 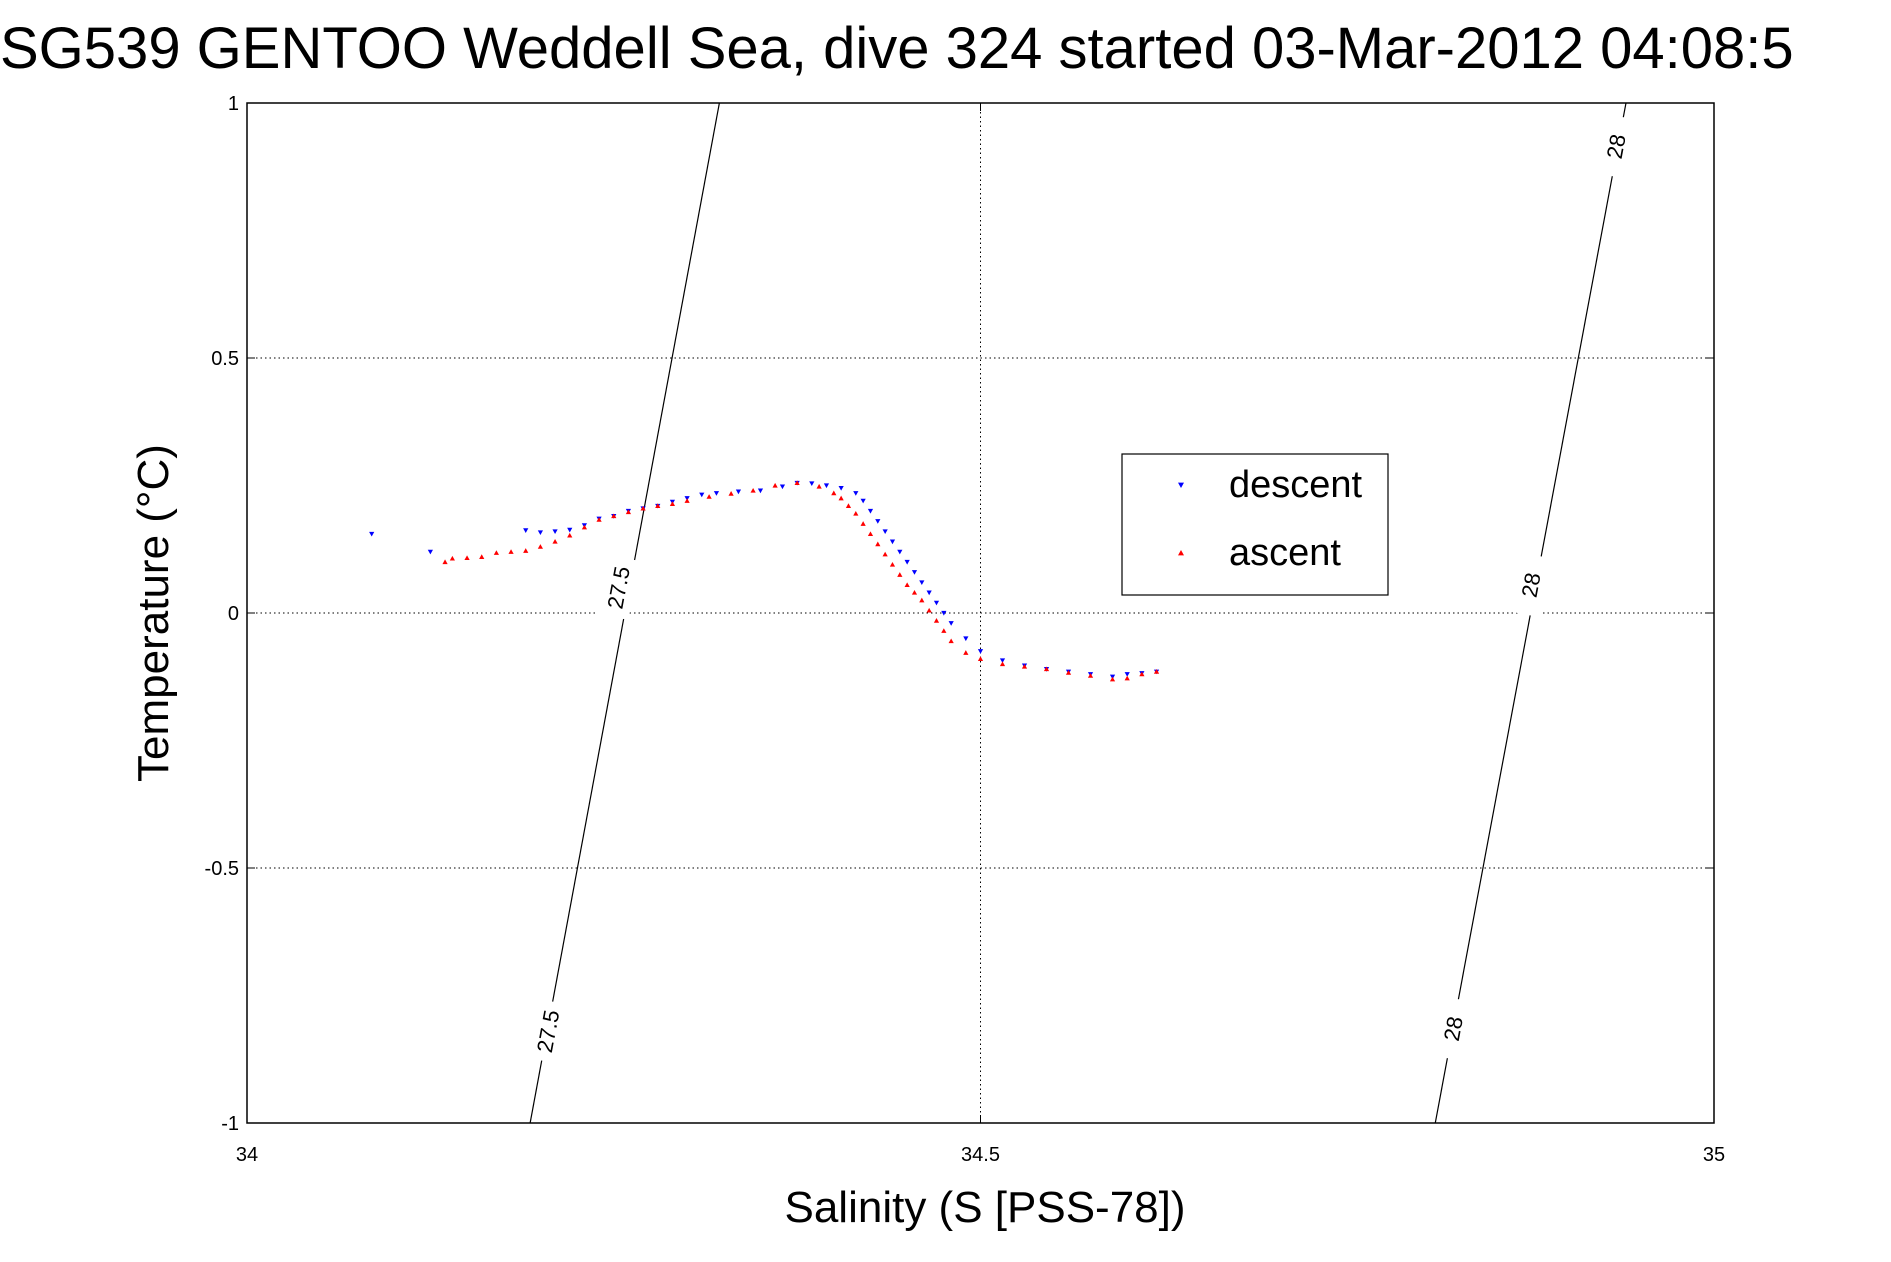 I want to click on legend-marker-descent, so click(x=1181, y=485).